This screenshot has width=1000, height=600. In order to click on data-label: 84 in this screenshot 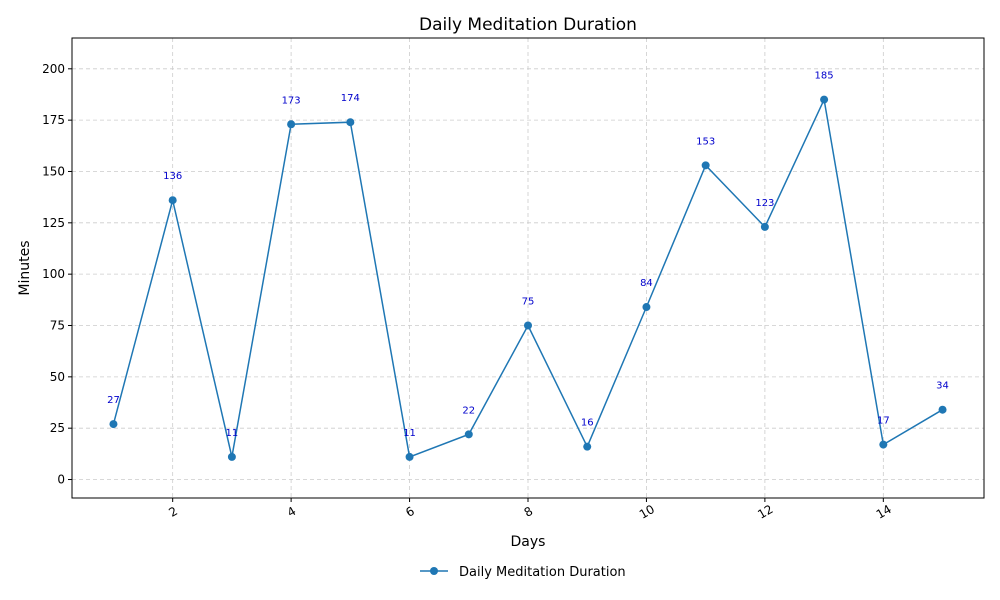, I will do `click(646, 283)`.